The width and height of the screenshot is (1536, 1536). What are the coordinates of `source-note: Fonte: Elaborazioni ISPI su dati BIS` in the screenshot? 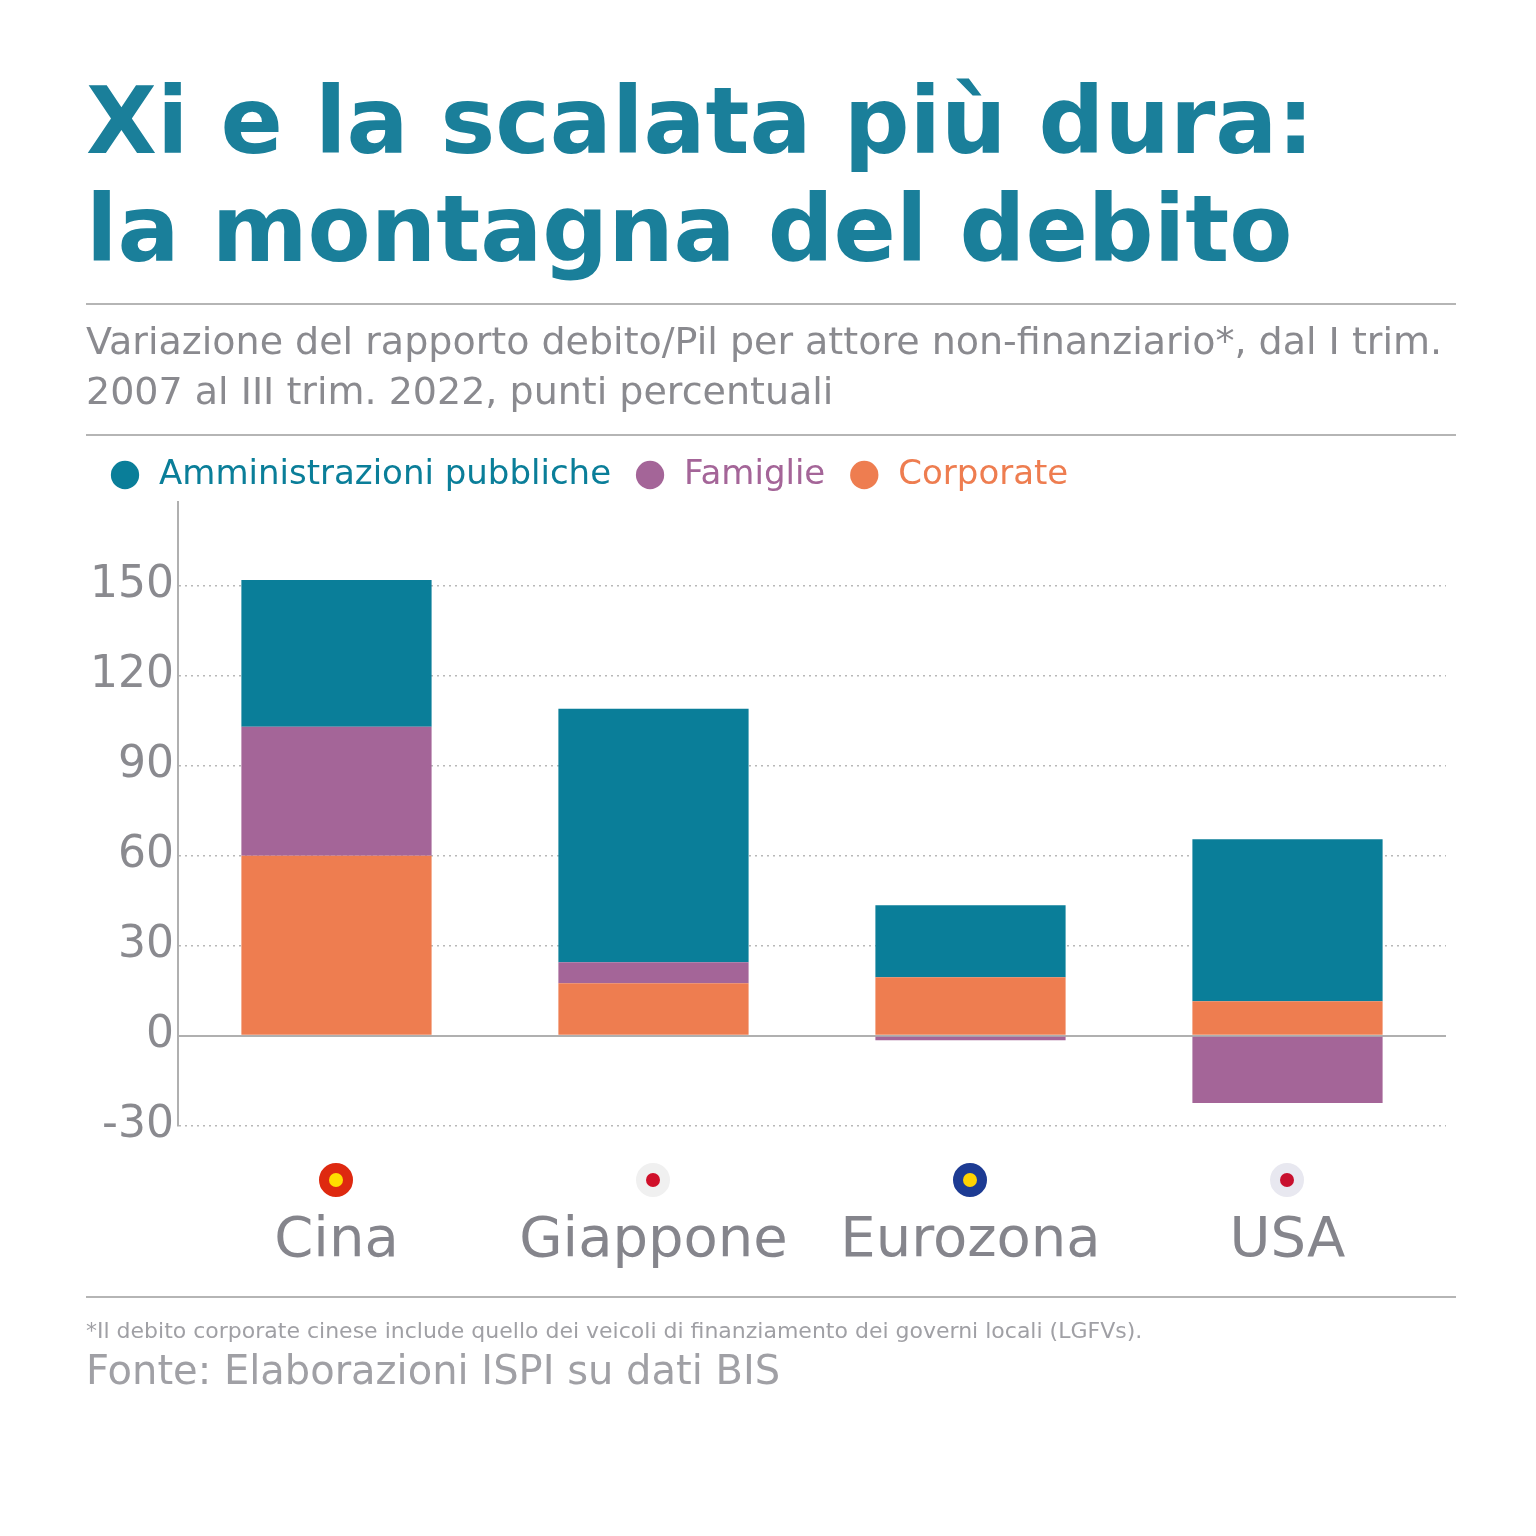 It's located at (434, 1370).